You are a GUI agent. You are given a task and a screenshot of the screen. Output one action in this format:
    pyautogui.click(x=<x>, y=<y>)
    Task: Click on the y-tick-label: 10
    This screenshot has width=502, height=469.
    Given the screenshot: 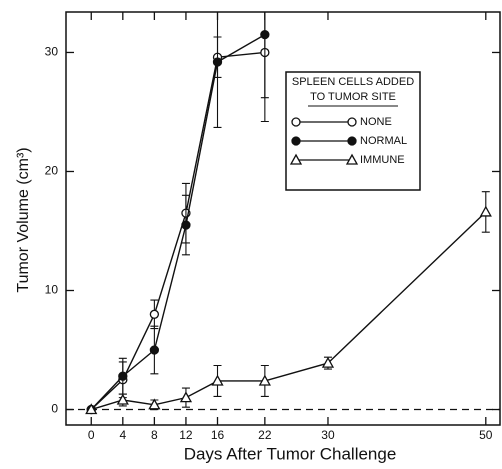 What is the action you would take?
    pyautogui.click(x=52, y=290)
    